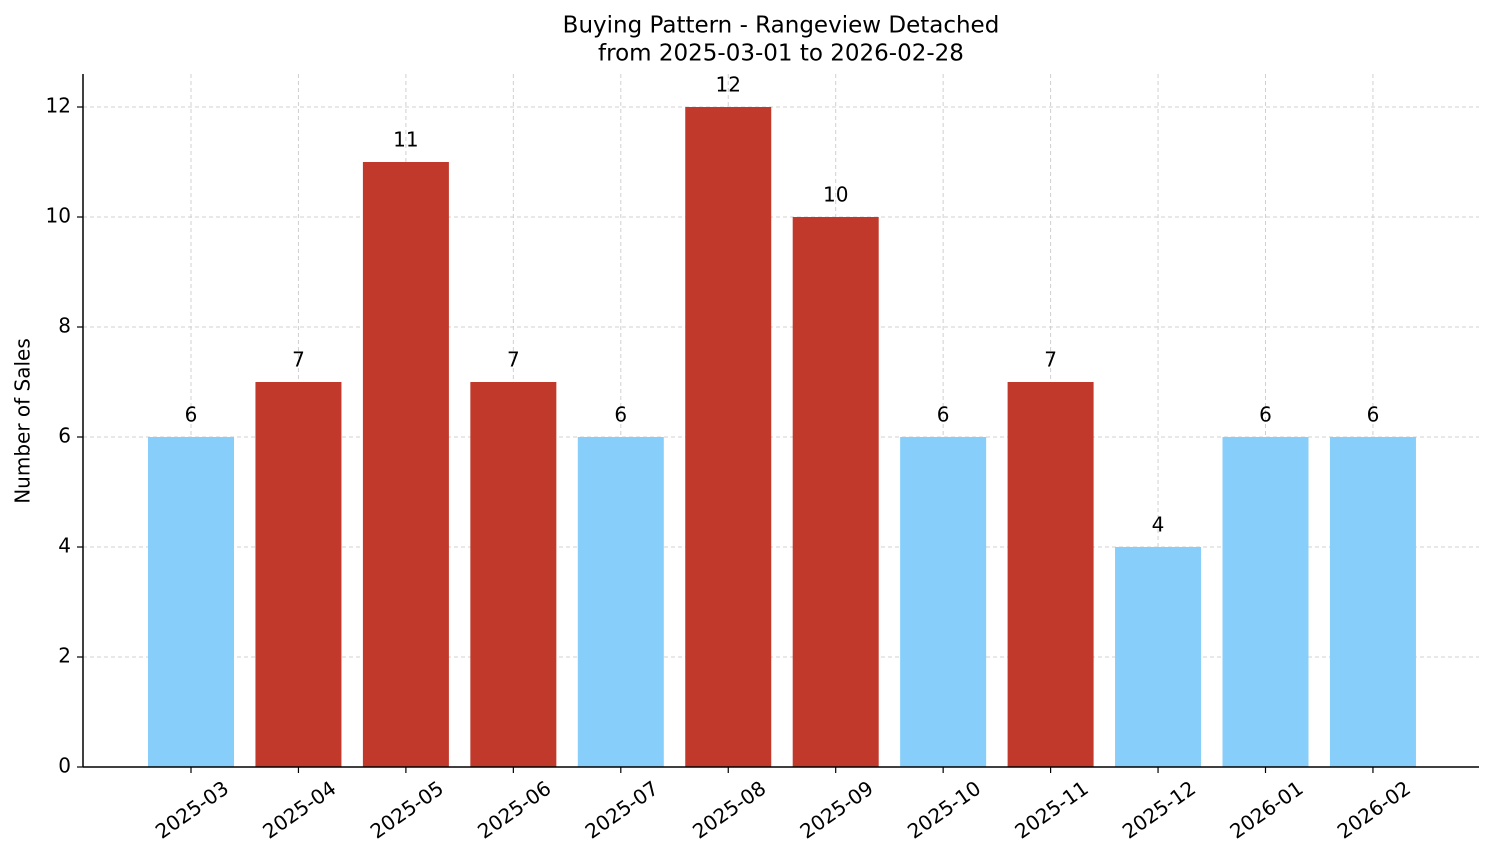  I want to click on value-label: 12, so click(728, 85).